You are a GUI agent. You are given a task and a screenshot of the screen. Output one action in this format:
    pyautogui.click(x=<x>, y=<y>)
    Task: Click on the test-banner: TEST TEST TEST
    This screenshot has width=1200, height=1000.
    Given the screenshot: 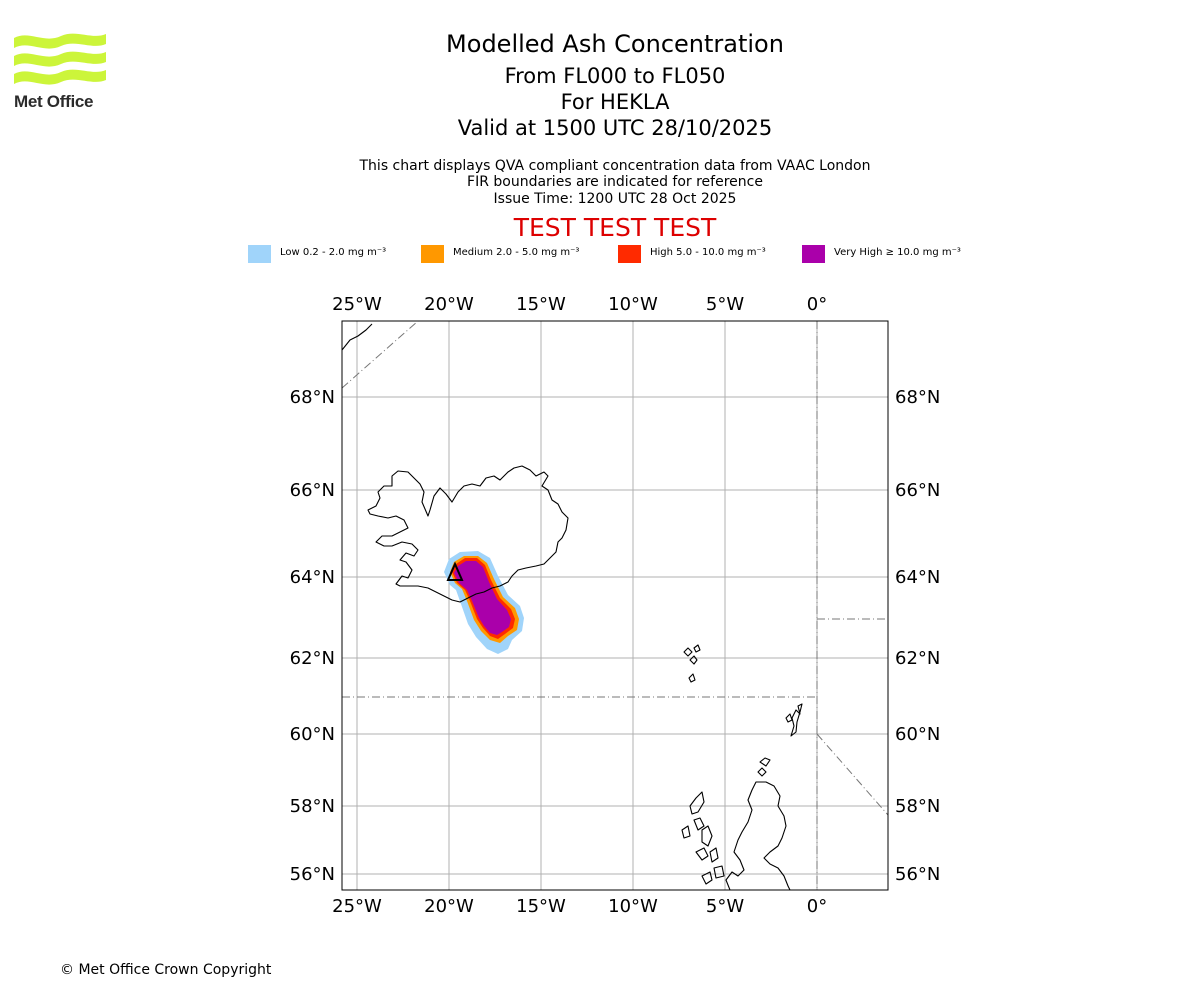 What is the action you would take?
    pyautogui.click(x=615, y=227)
    